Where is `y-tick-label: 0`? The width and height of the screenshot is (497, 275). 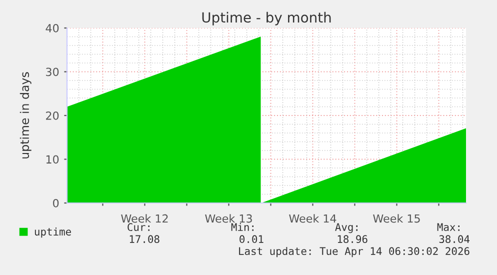 y-tick-label: 0 is located at coordinates (56, 203).